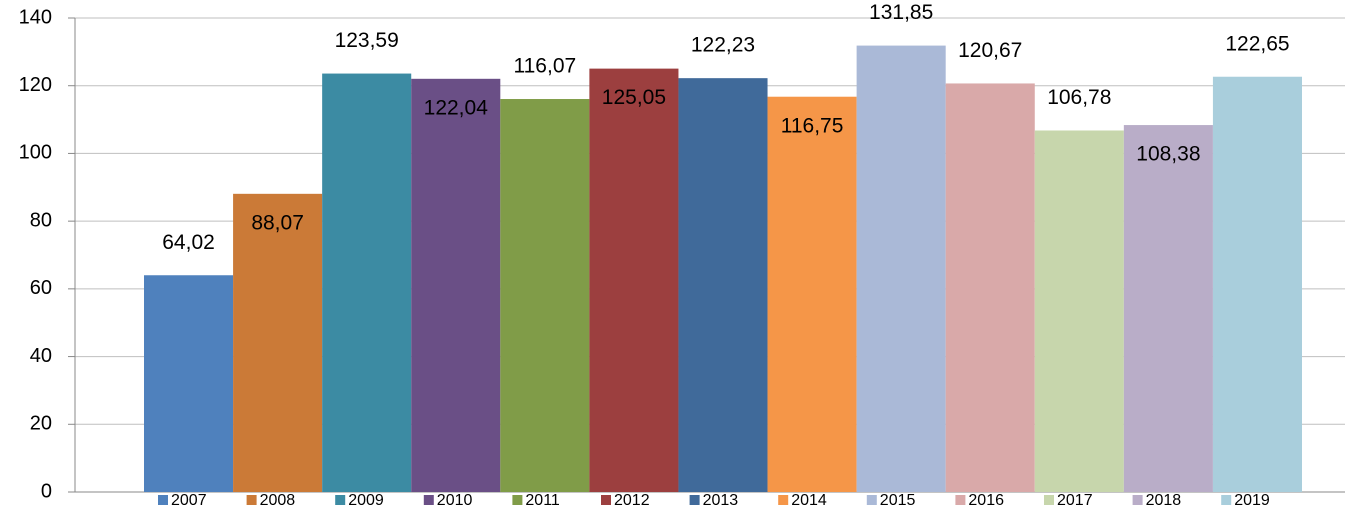 This screenshot has width=1356, height=512. I want to click on legend-label: 2016, so click(986, 500).